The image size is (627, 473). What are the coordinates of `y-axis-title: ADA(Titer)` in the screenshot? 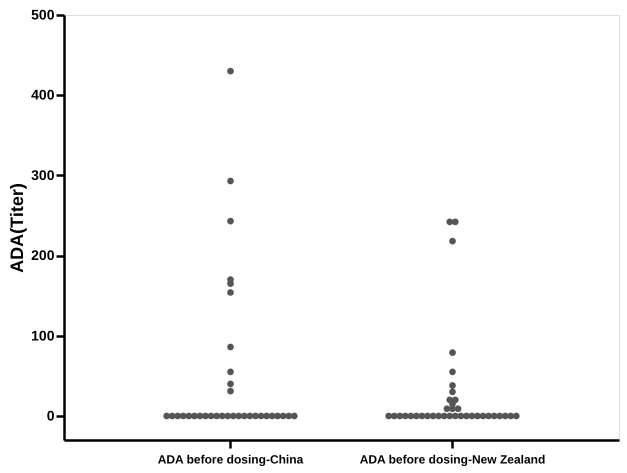 It's located at (17, 228).